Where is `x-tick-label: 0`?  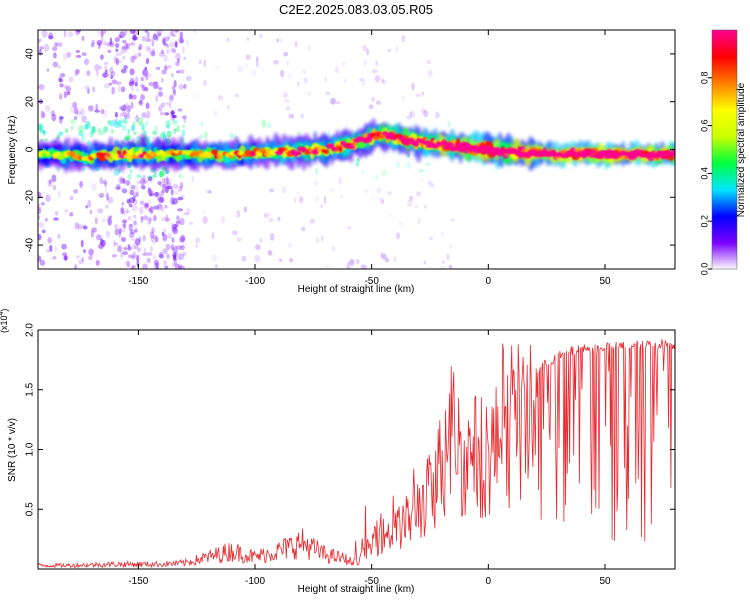
x-tick-label: 0 is located at coordinates (489, 281).